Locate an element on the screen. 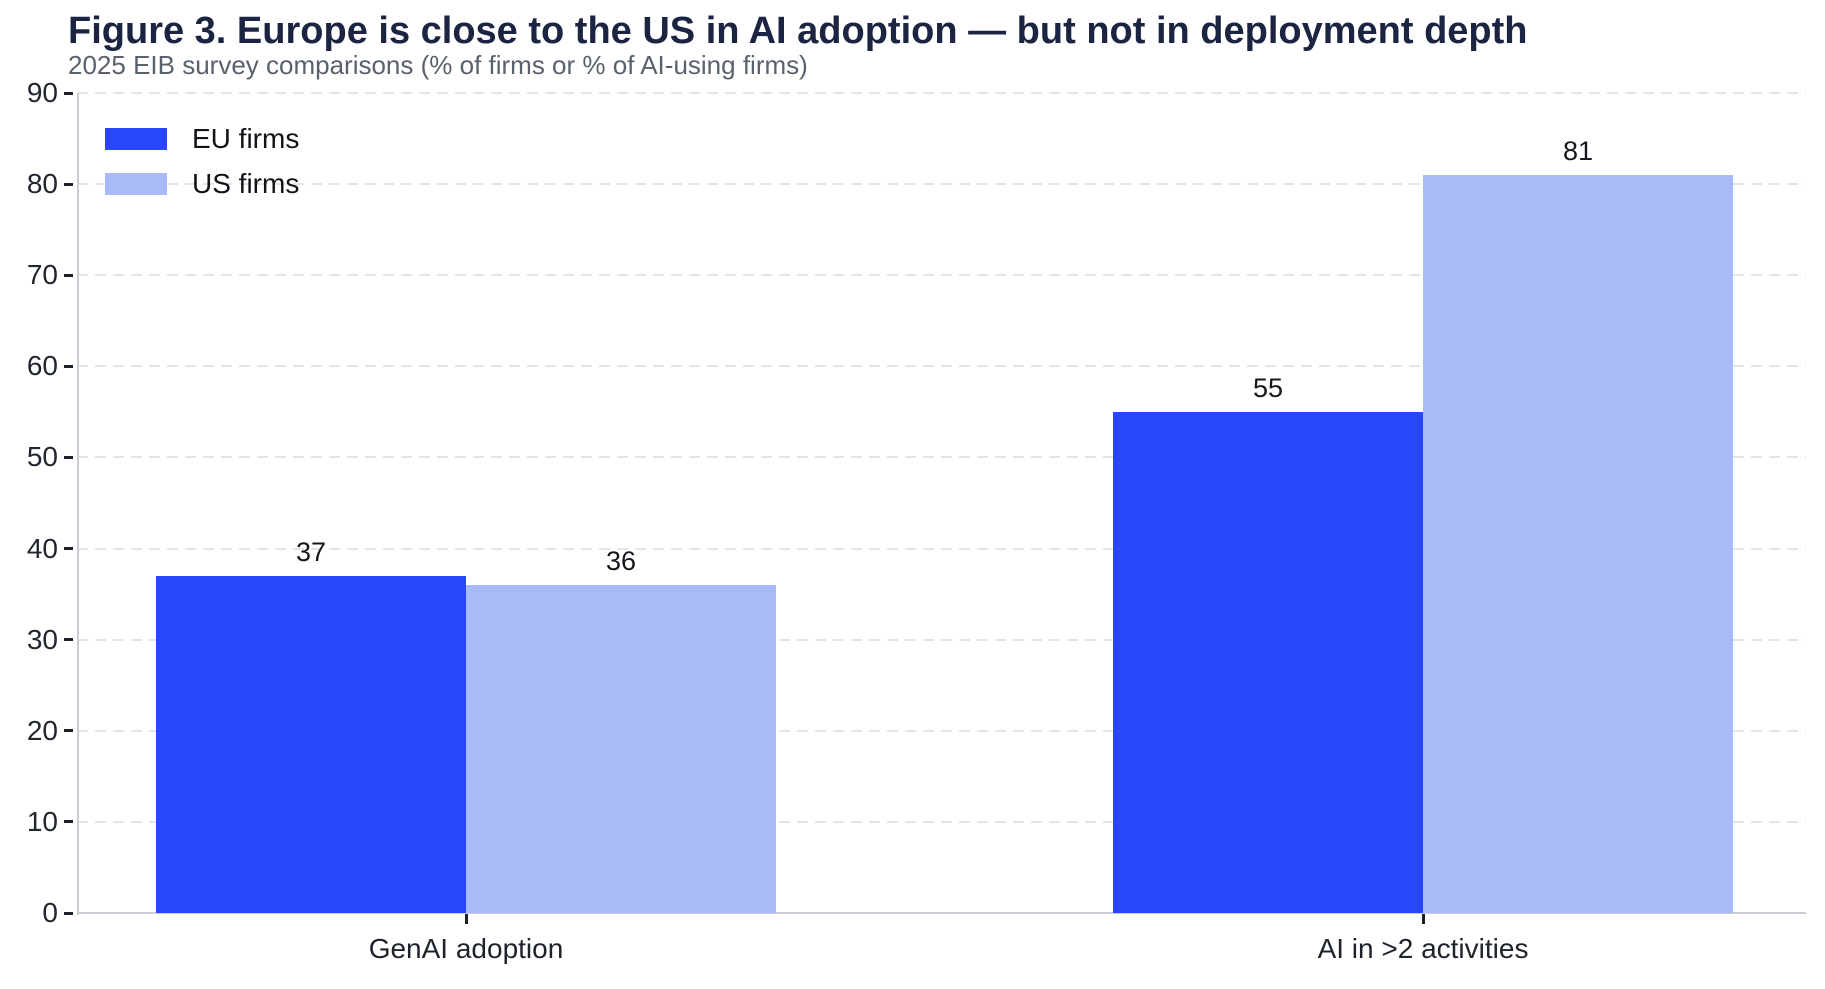 This screenshot has height=989, width=1825. bar-eu-firms-ai-in-2-activities is located at coordinates (1268, 662).